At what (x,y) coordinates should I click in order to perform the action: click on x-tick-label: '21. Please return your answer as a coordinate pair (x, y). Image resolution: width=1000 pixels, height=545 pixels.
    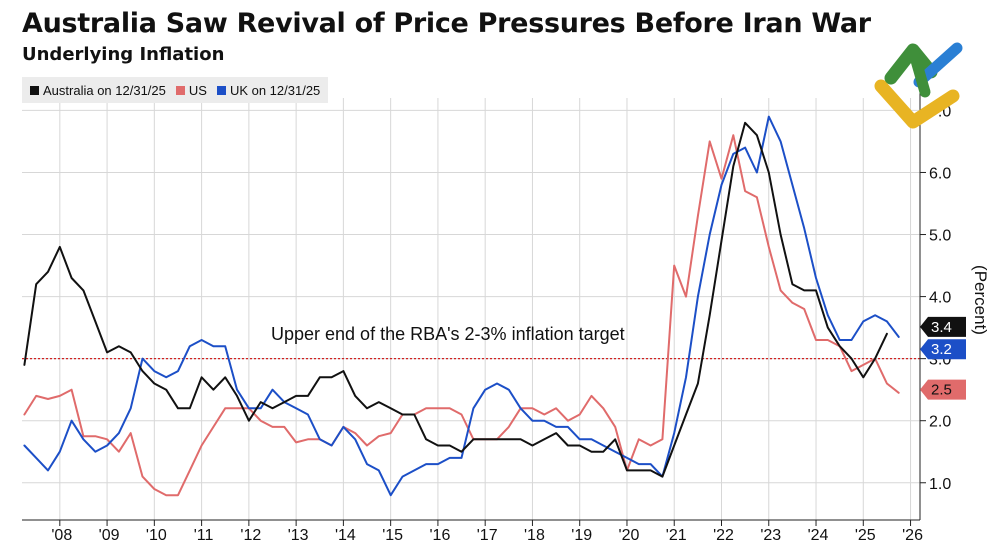
    Looking at the image, I should click on (676, 535).